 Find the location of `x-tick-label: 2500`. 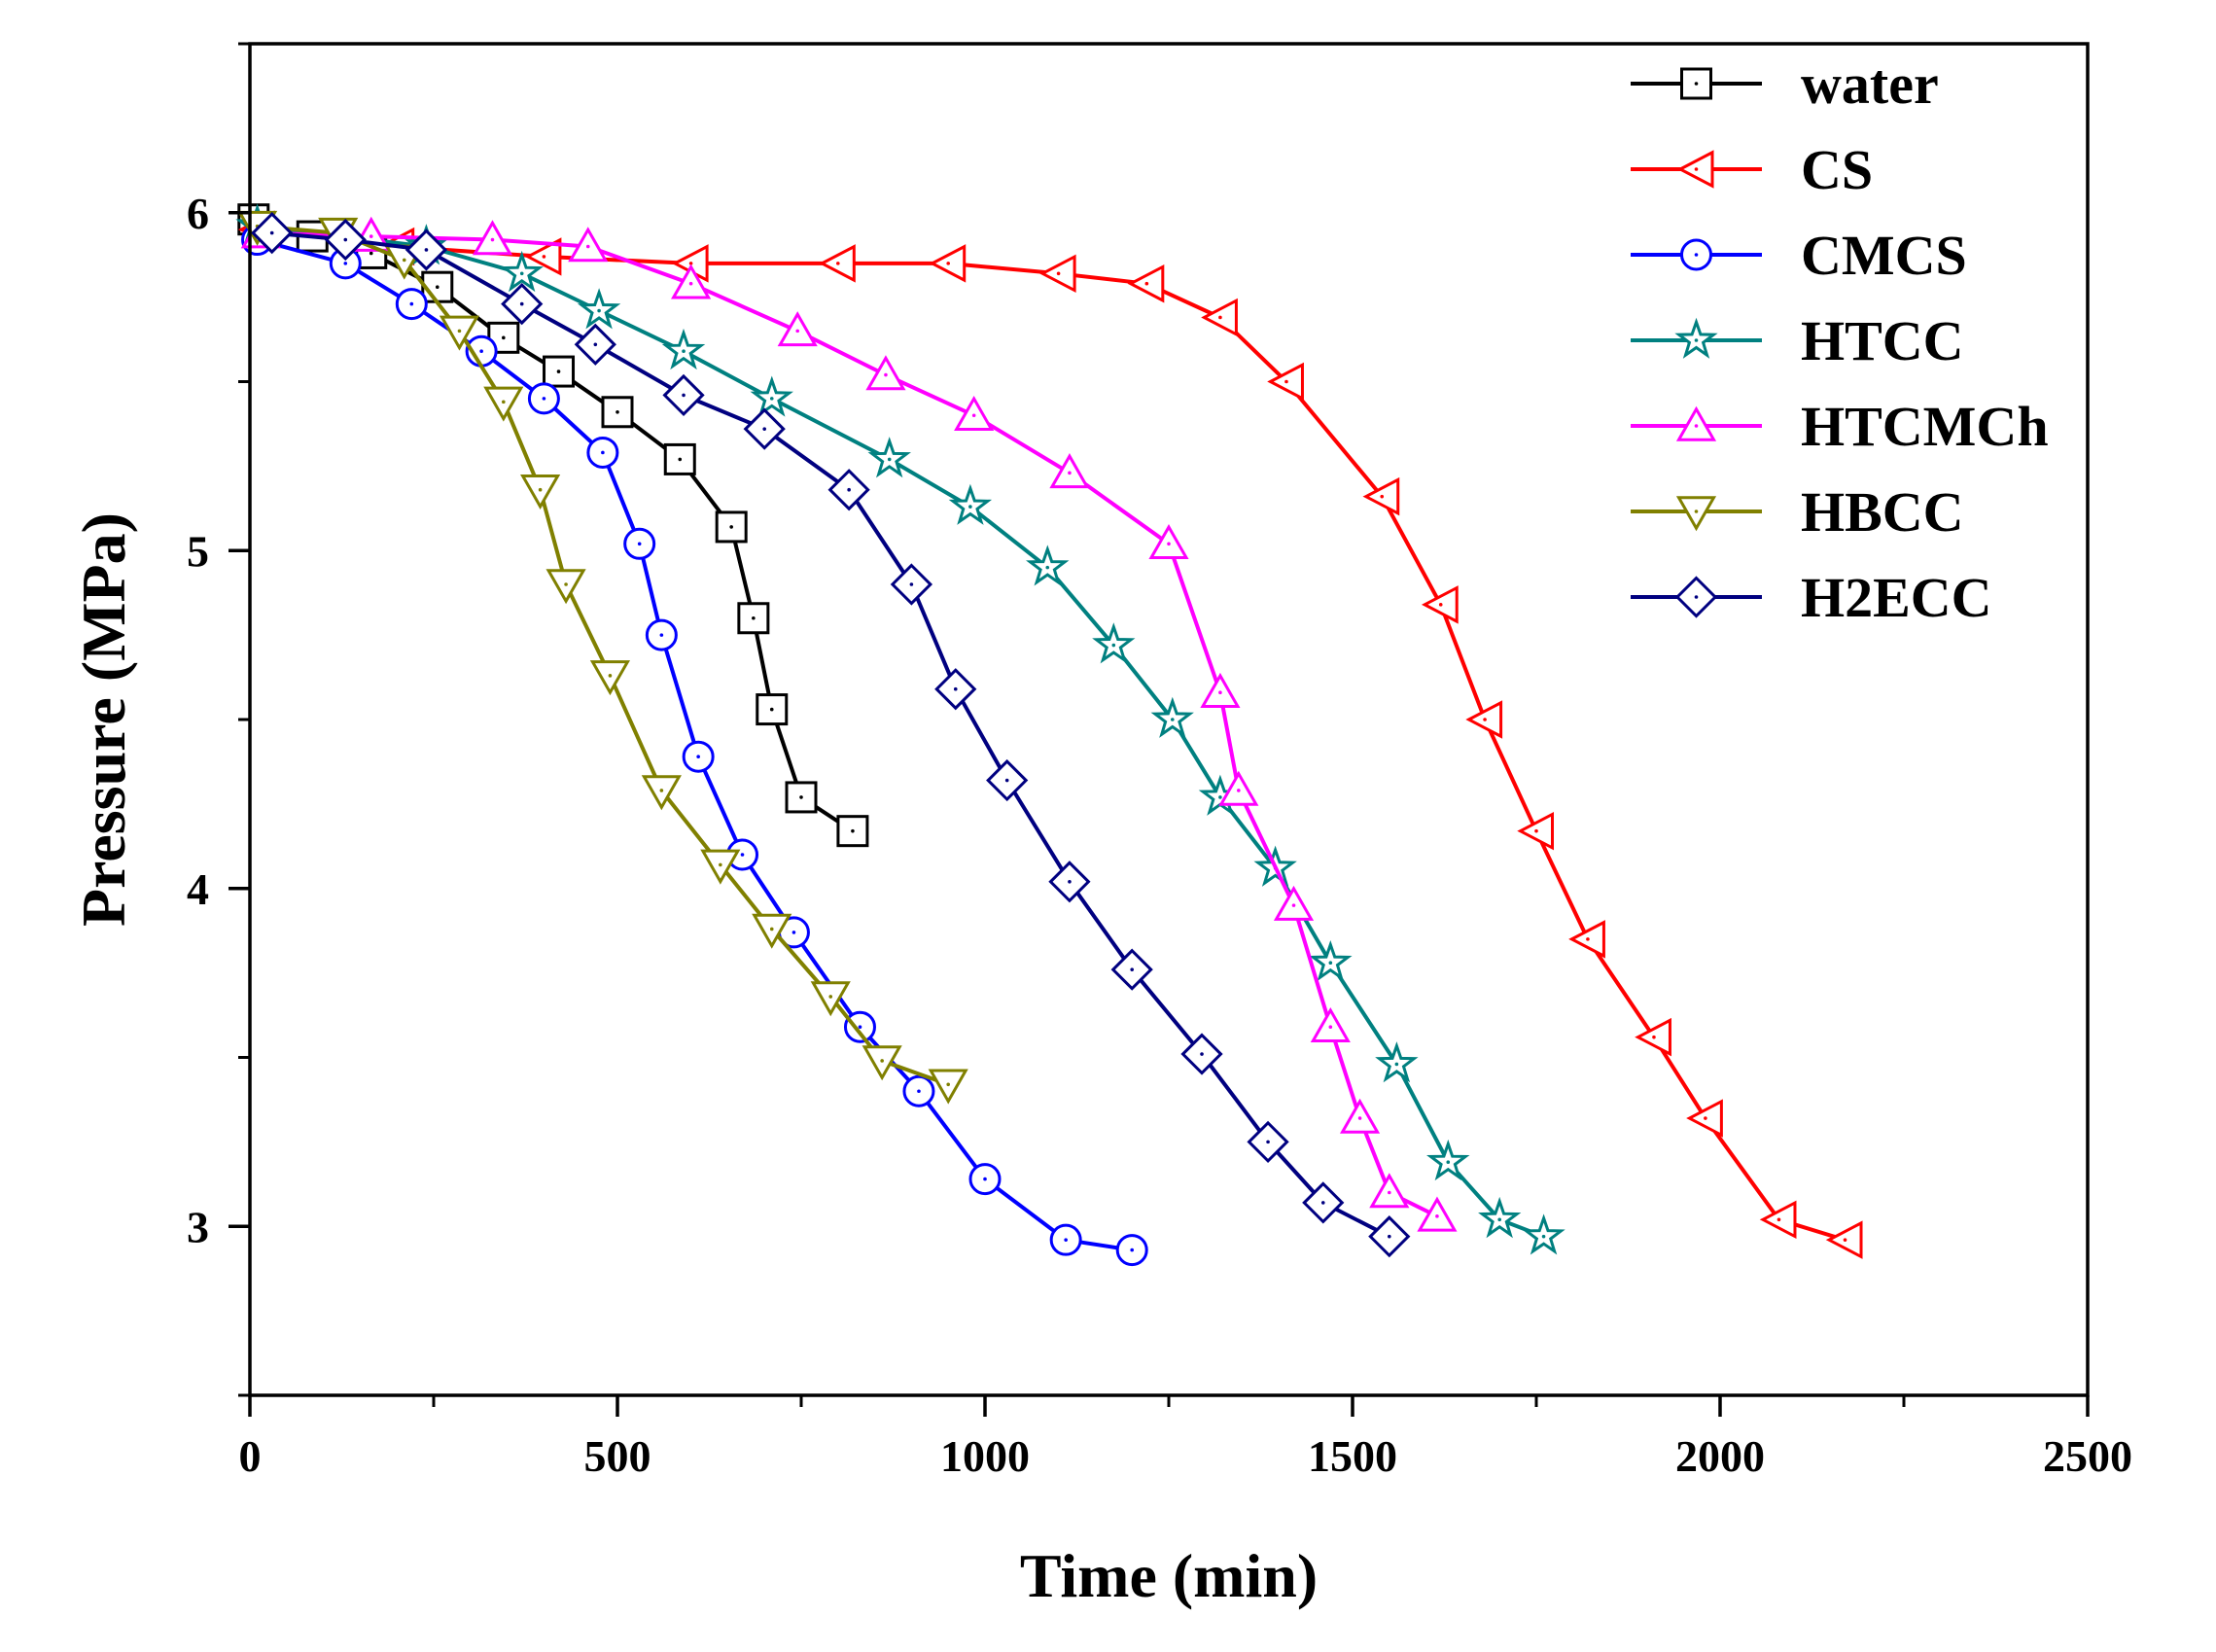

x-tick-label: 2500 is located at coordinates (2087, 1456).